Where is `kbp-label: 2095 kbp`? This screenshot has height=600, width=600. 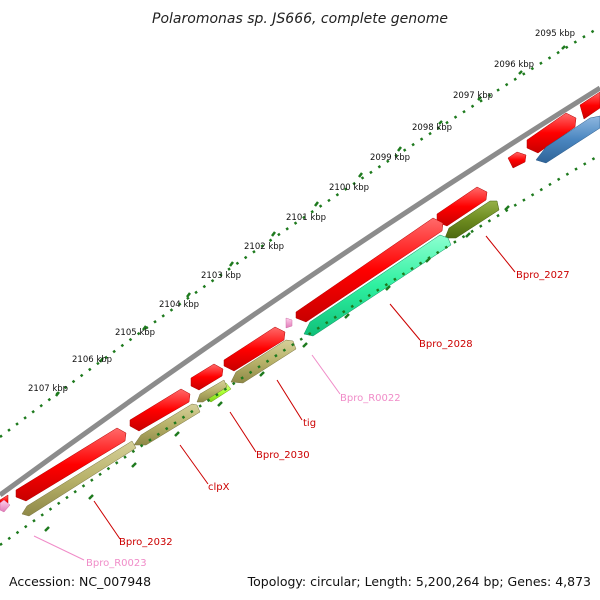 kbp-label: 2095 kbp is located at coordinates (555, 34).